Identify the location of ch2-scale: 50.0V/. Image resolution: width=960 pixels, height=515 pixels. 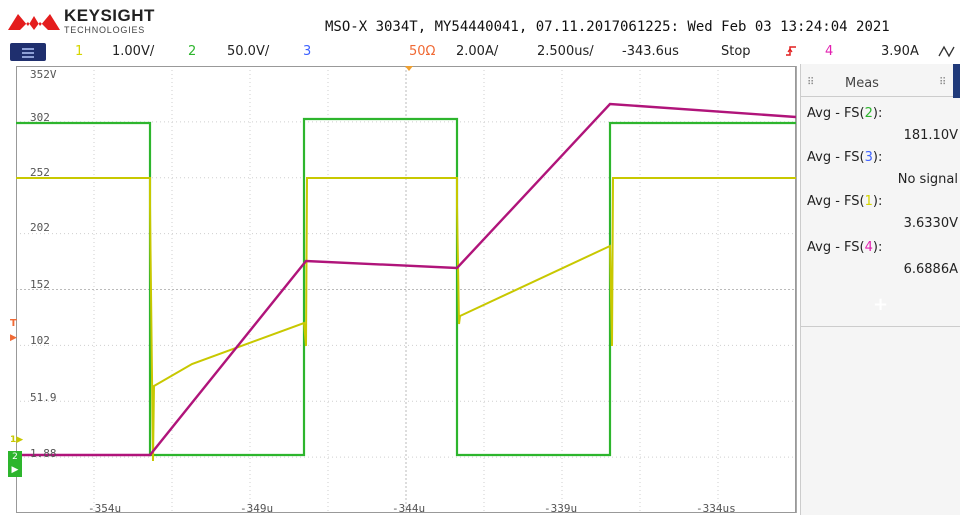
(248, 51).